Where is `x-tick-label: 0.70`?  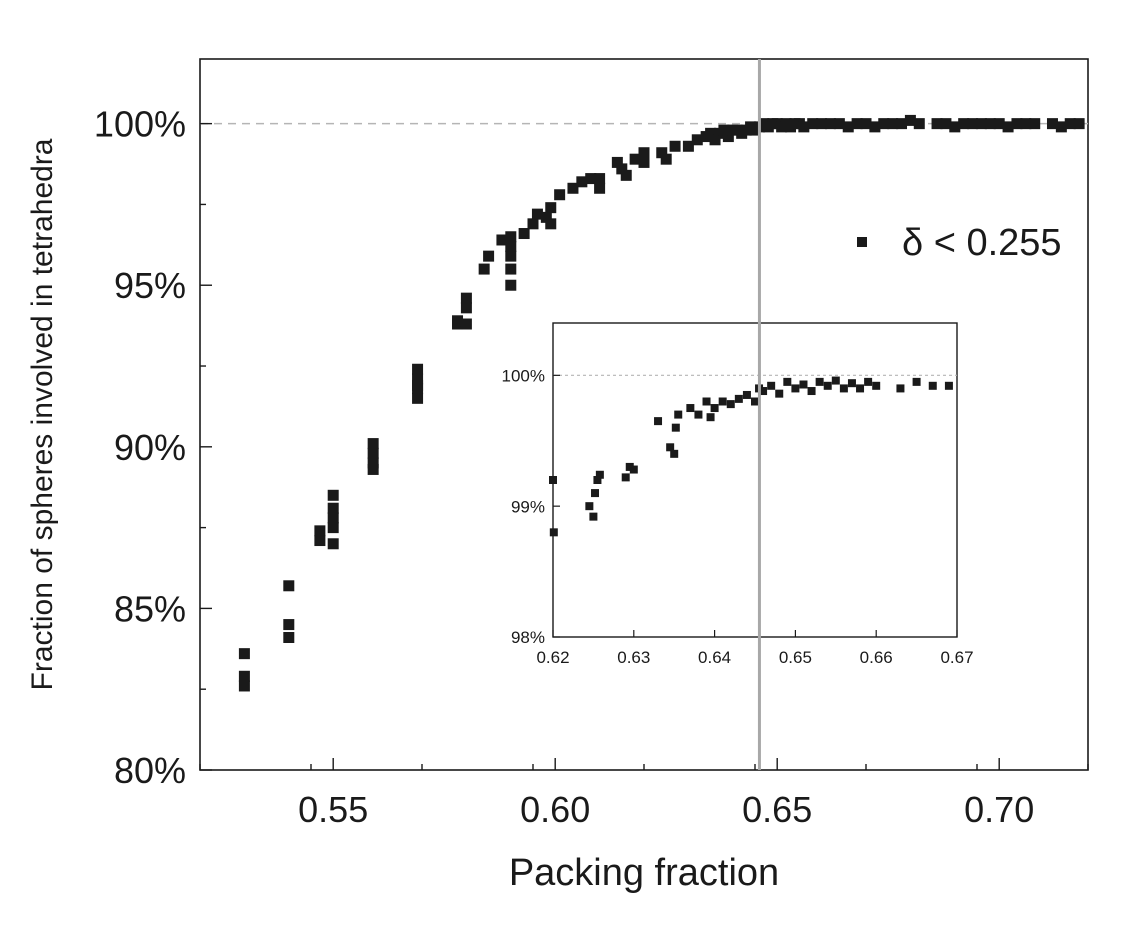
x-tick-label: 0.70 is located at coordinates (999, 809).